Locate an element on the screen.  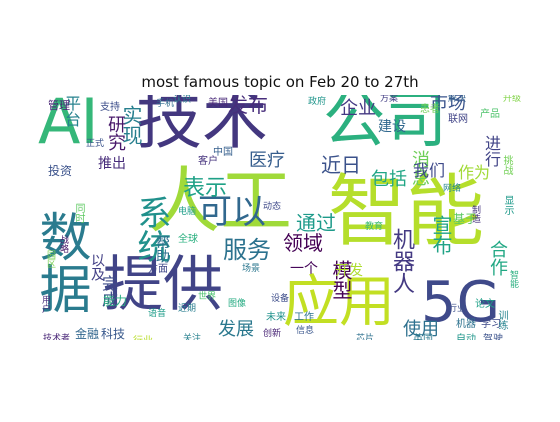
word-jiashi: 驾驶 is located at coordinates (493, 337).